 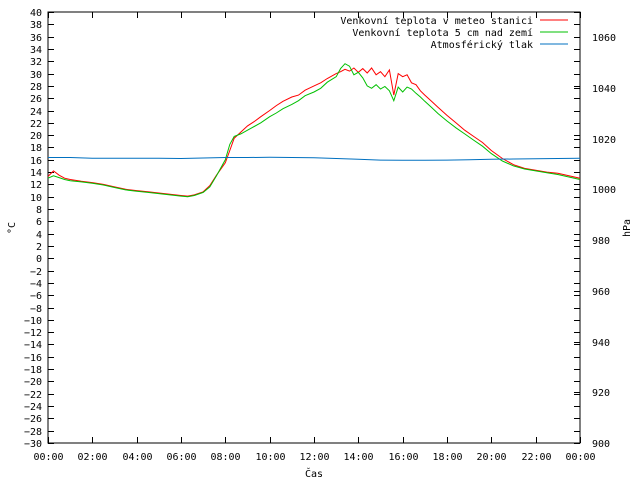 I want to click on x-tick-label: 04:00, so click(x=137, y=457).